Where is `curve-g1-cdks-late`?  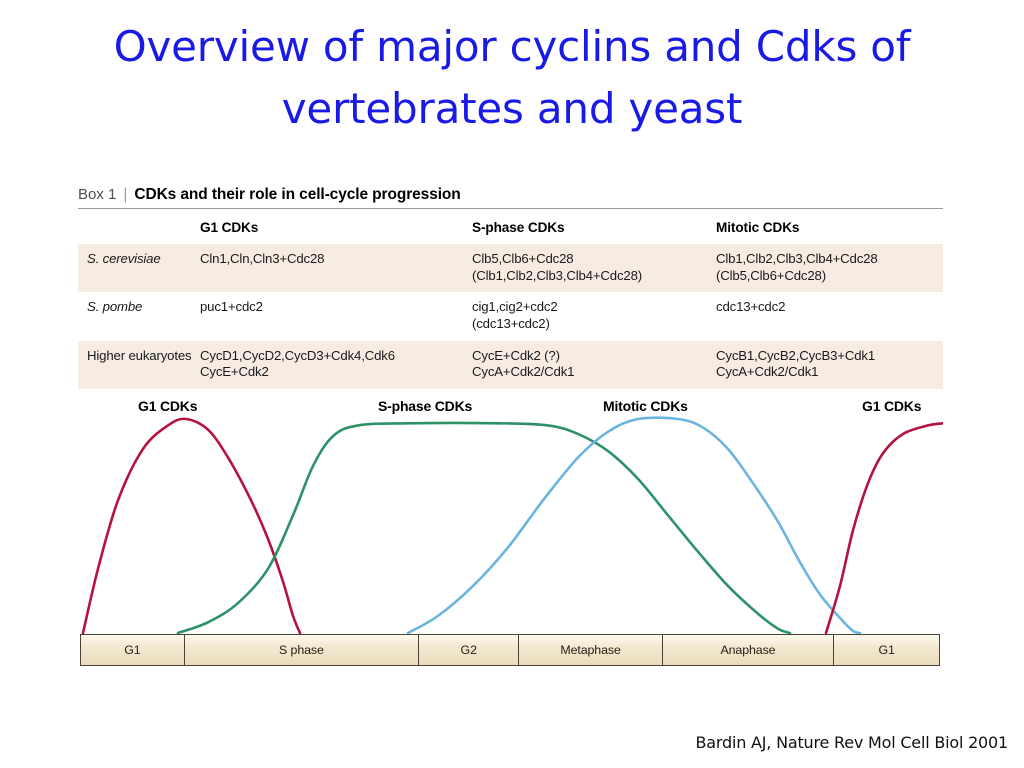
curve-g1-cdks-late is located at coordinates (883, 527).